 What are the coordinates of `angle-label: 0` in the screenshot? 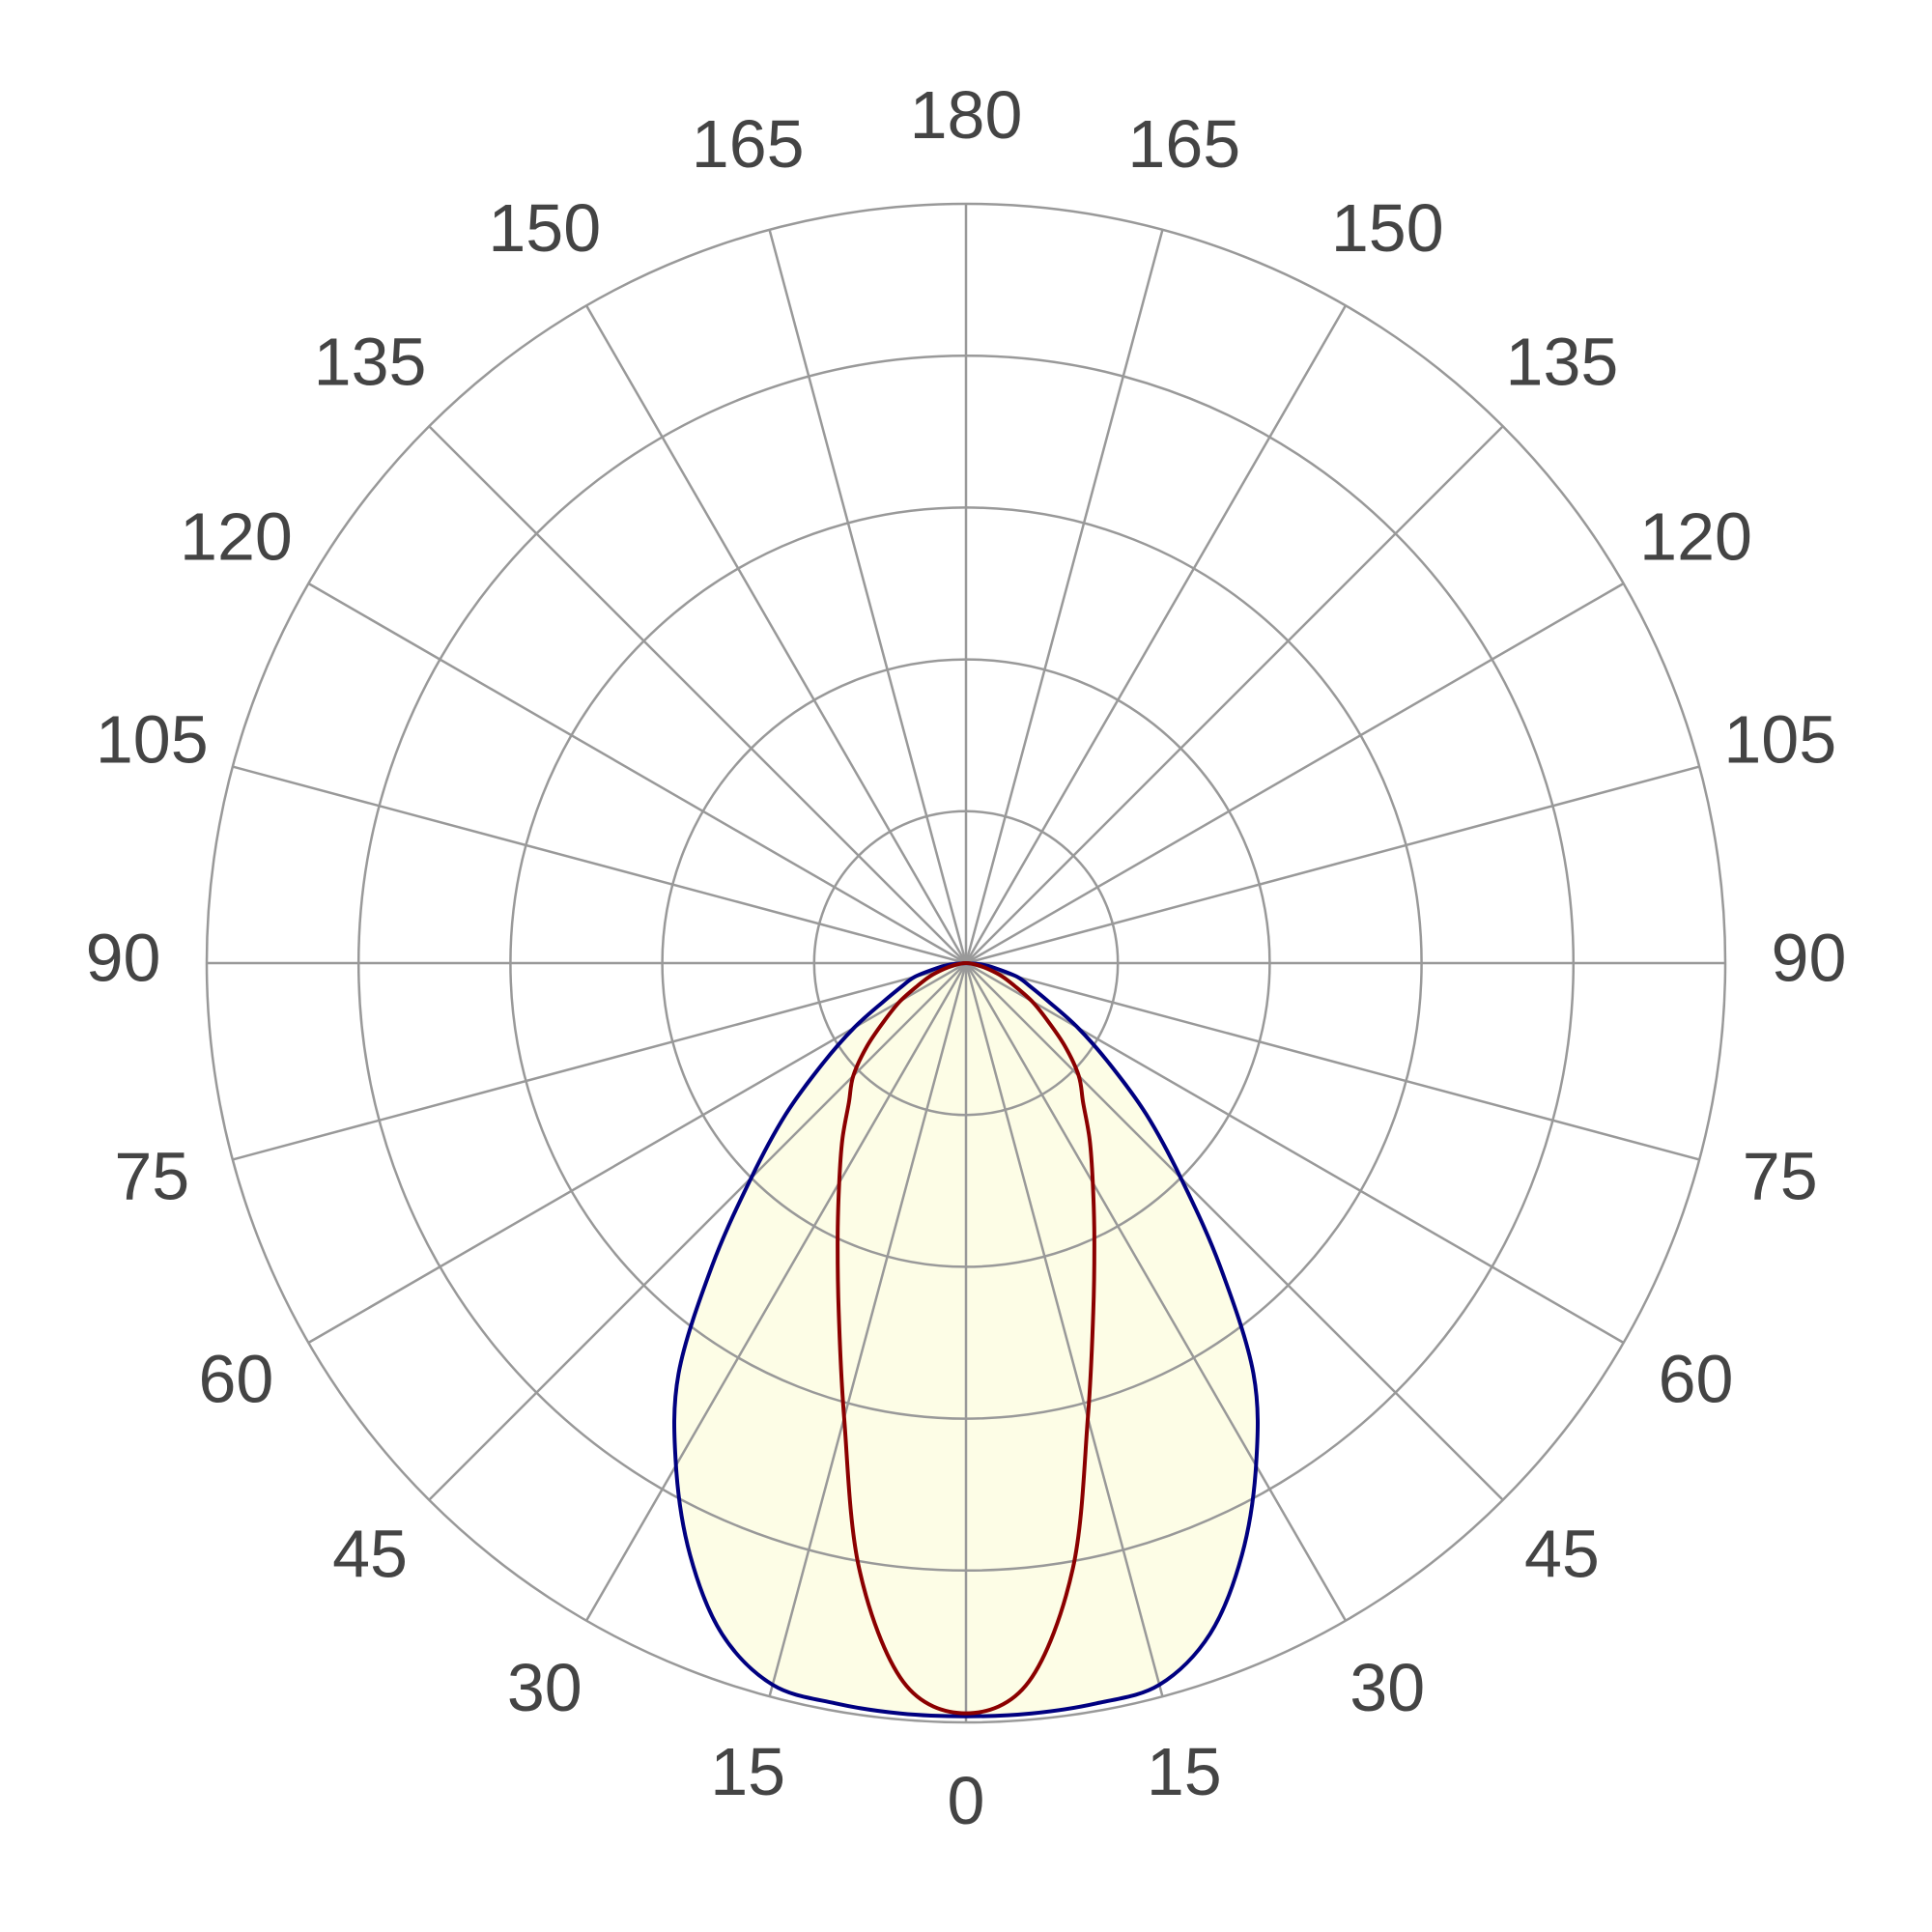 It's located at (966, 1800).